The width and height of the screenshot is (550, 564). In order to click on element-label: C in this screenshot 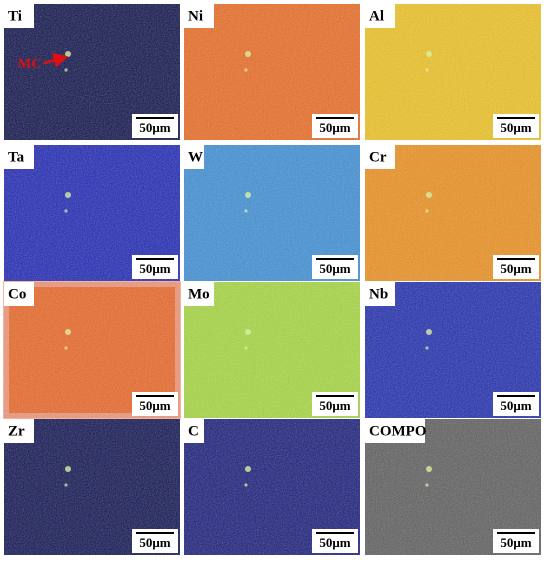, I will do `click(193, 431)`.